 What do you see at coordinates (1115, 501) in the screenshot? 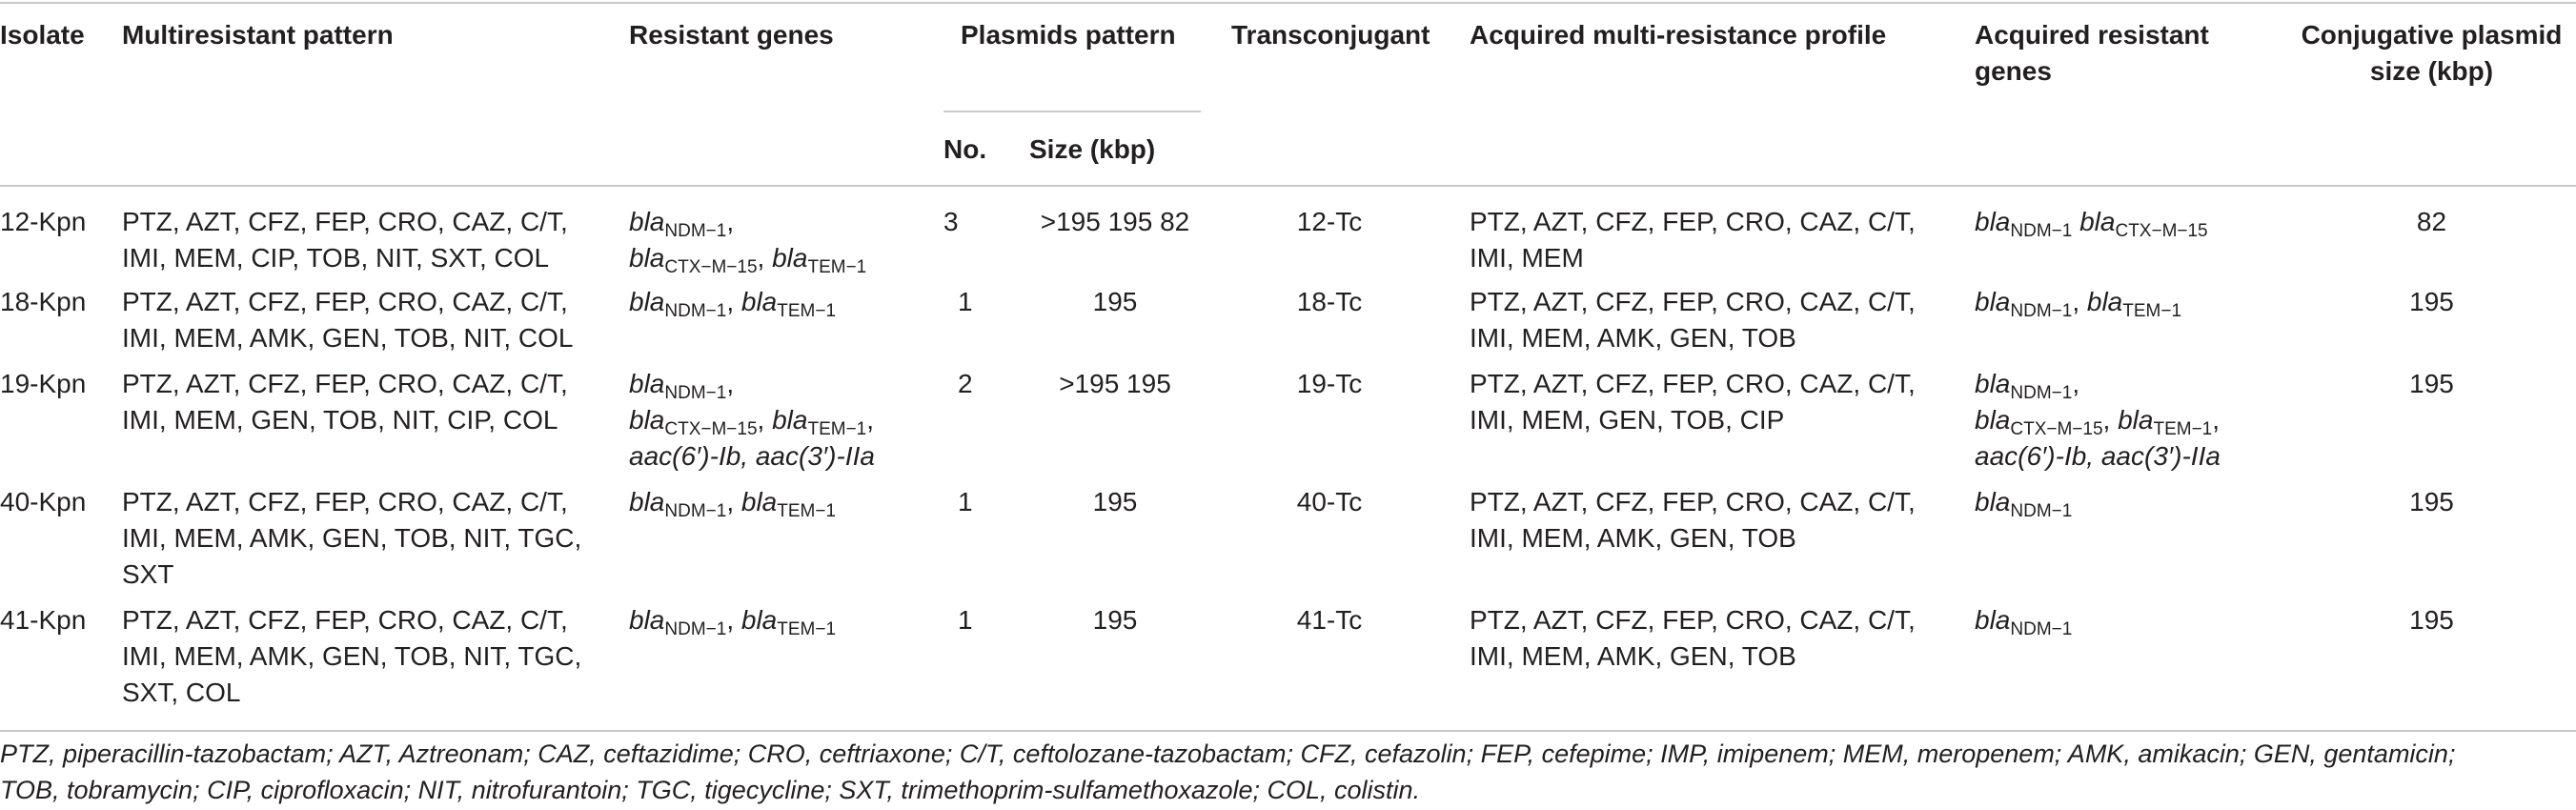
I see `row4-size: 195` at bounding box center [1115, 501].